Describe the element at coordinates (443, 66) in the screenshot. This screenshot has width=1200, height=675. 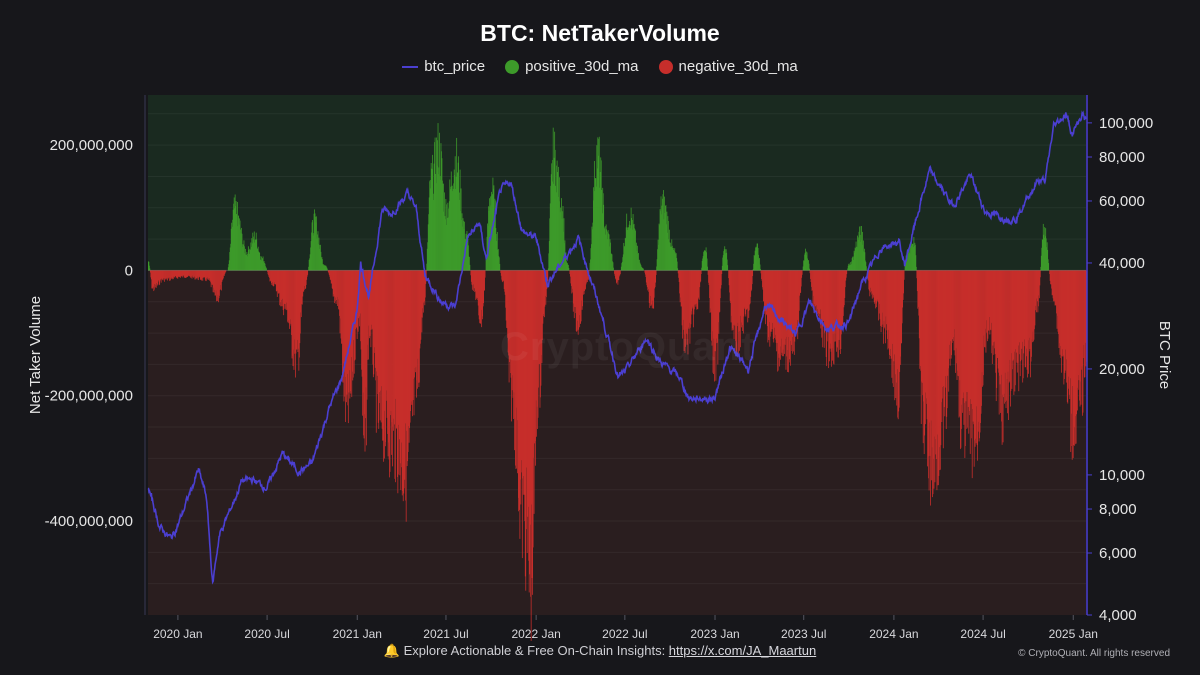
I see `legend-item-btc-price: btc_price` at that location.